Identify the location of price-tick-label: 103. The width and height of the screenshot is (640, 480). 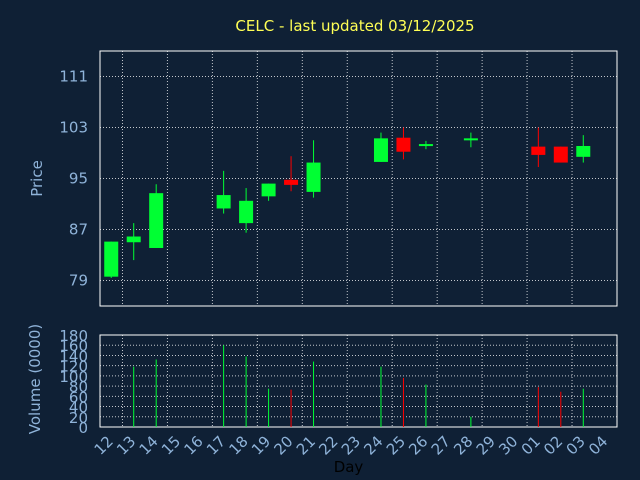
(73, 128).